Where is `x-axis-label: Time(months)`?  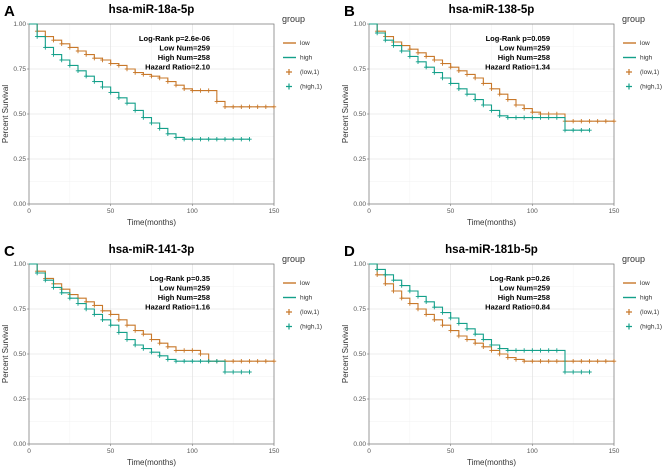
x-axis-label: Time(months) is located at coordinates (151, 222).